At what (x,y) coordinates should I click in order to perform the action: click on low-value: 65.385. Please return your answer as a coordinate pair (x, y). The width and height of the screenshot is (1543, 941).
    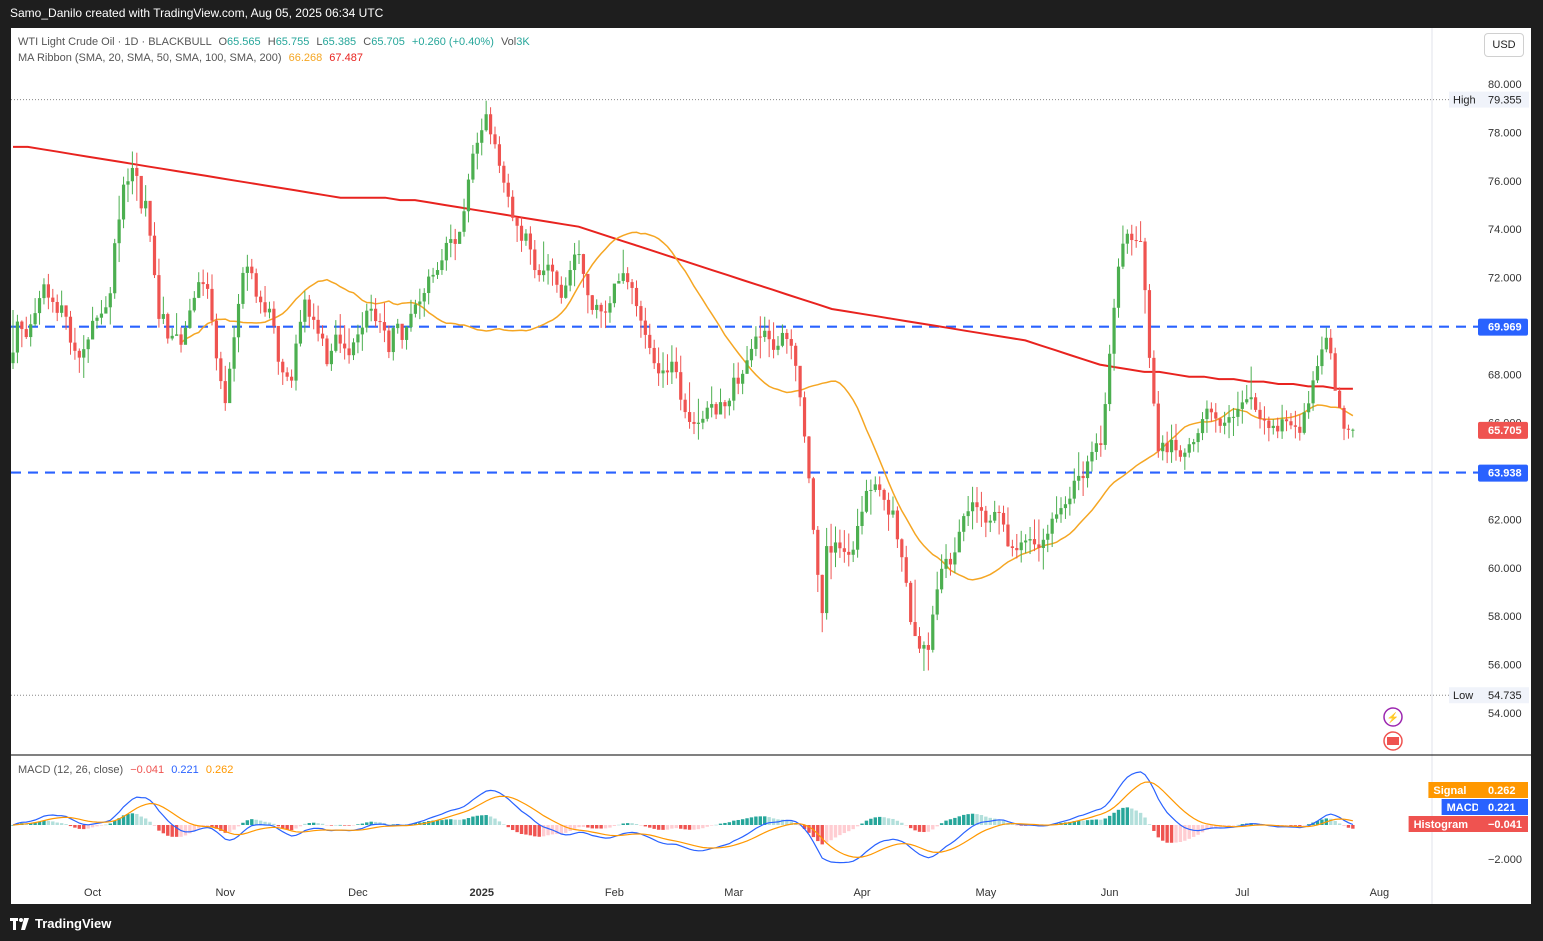
    Looking at the image, I should click on (339, 42).